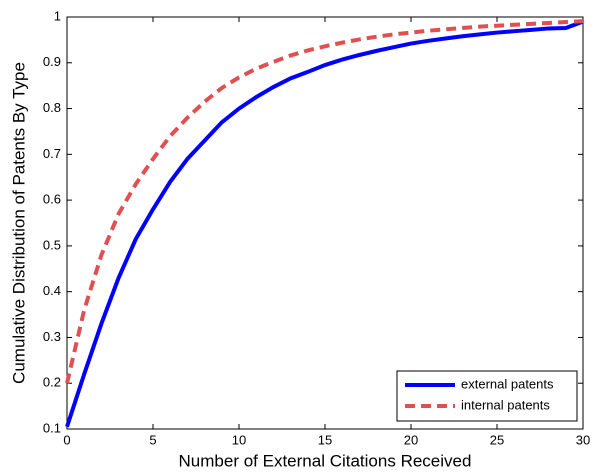  What do you see at coordinates (52, 244) in the screenshot?
I see `y-tick-label: 0.5` at bounding box center [52, 244].